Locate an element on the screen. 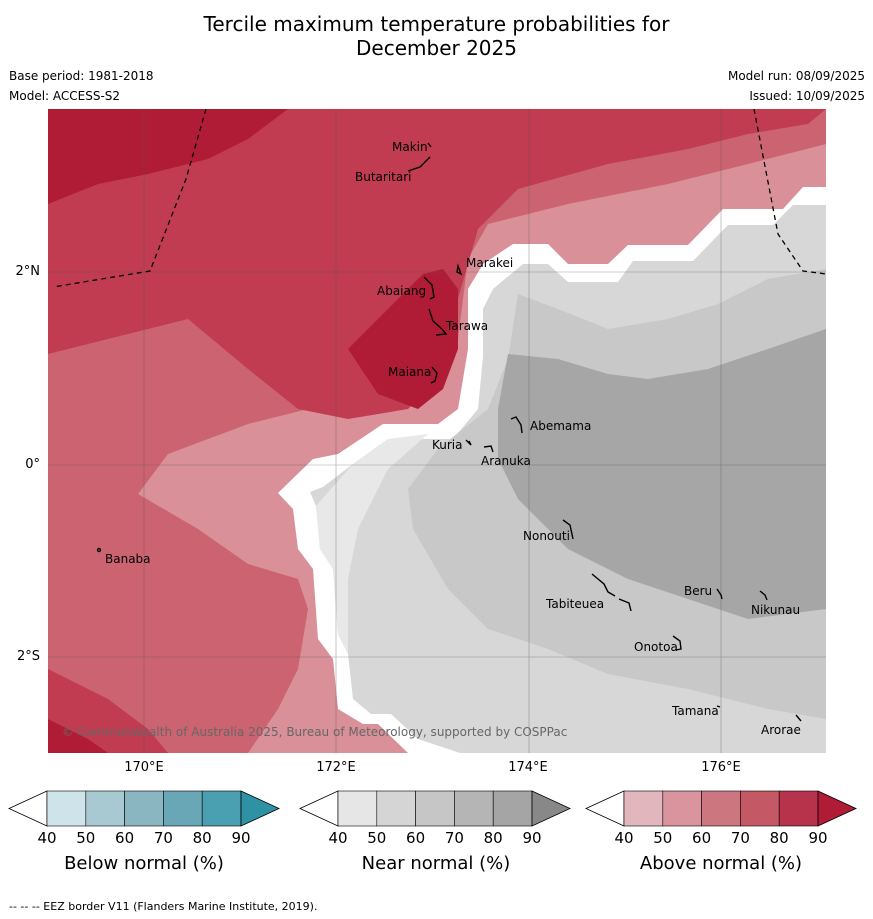 The height and width of the screenshot is (919, 873). contour-above-90-sw is located at coordinates (78, 736).